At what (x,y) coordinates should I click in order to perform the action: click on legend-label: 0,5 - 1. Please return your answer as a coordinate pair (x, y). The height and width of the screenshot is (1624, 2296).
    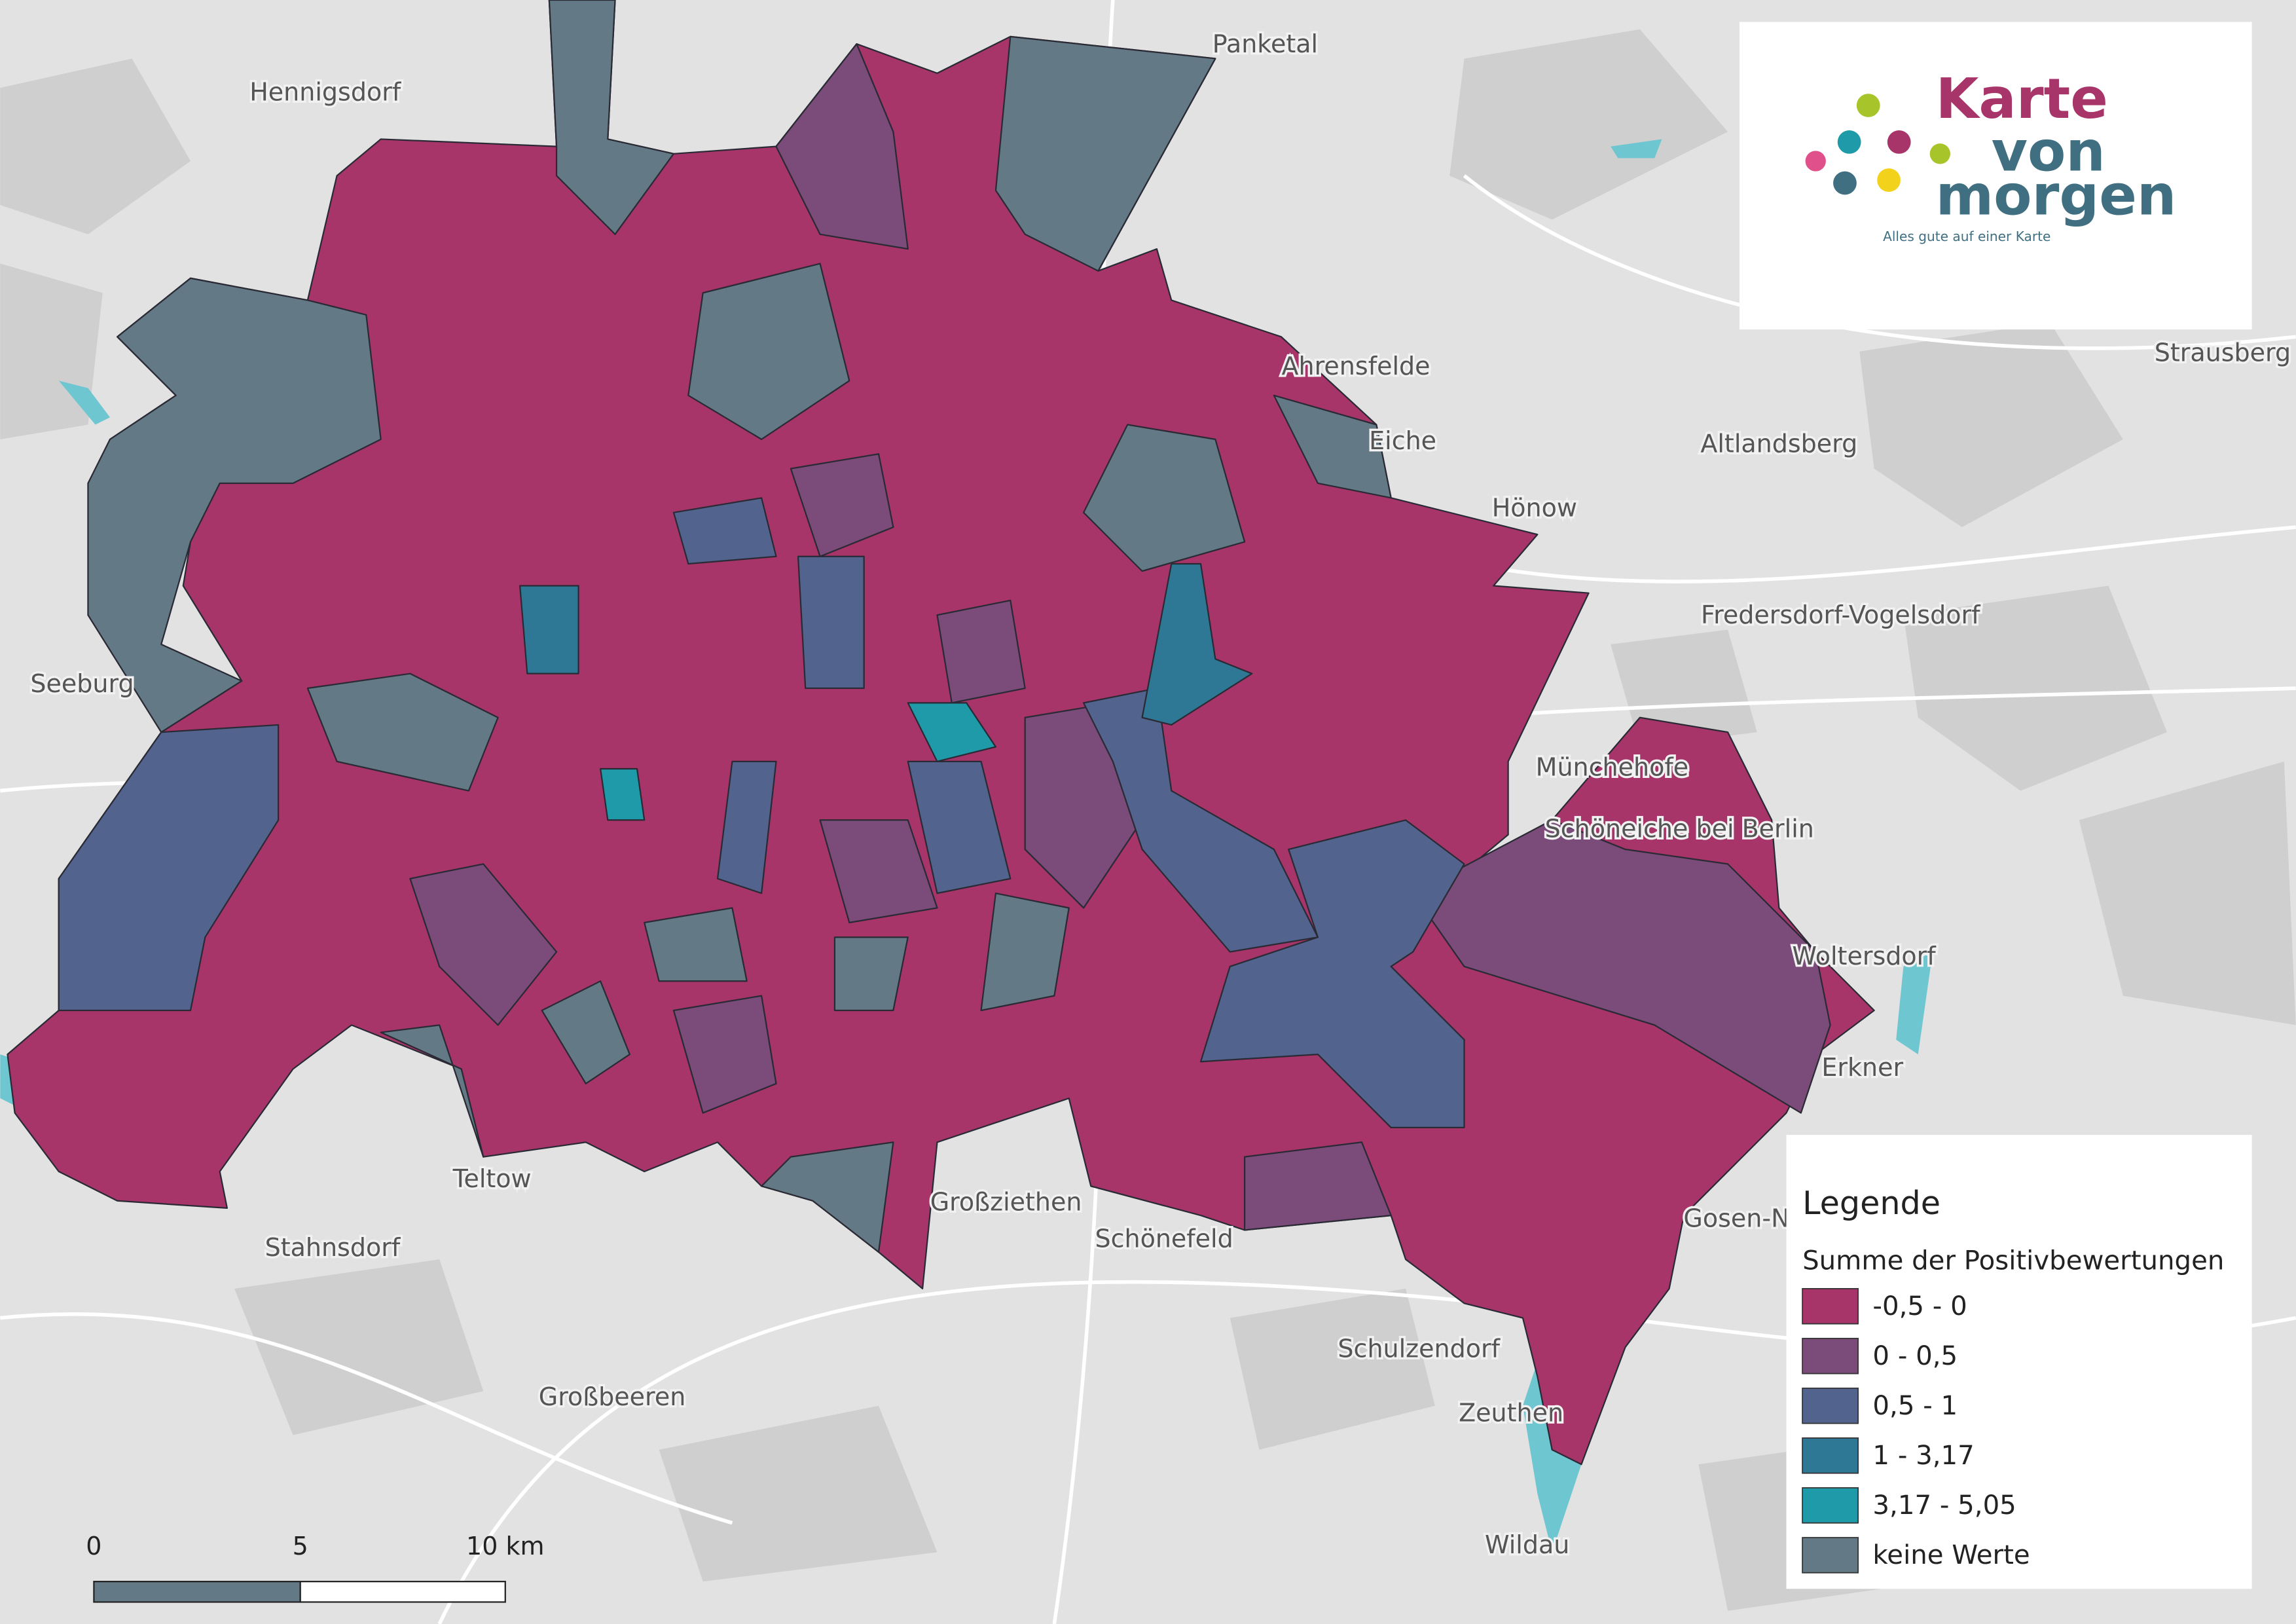
    Looking at the image, I should click on (1915, 1406).